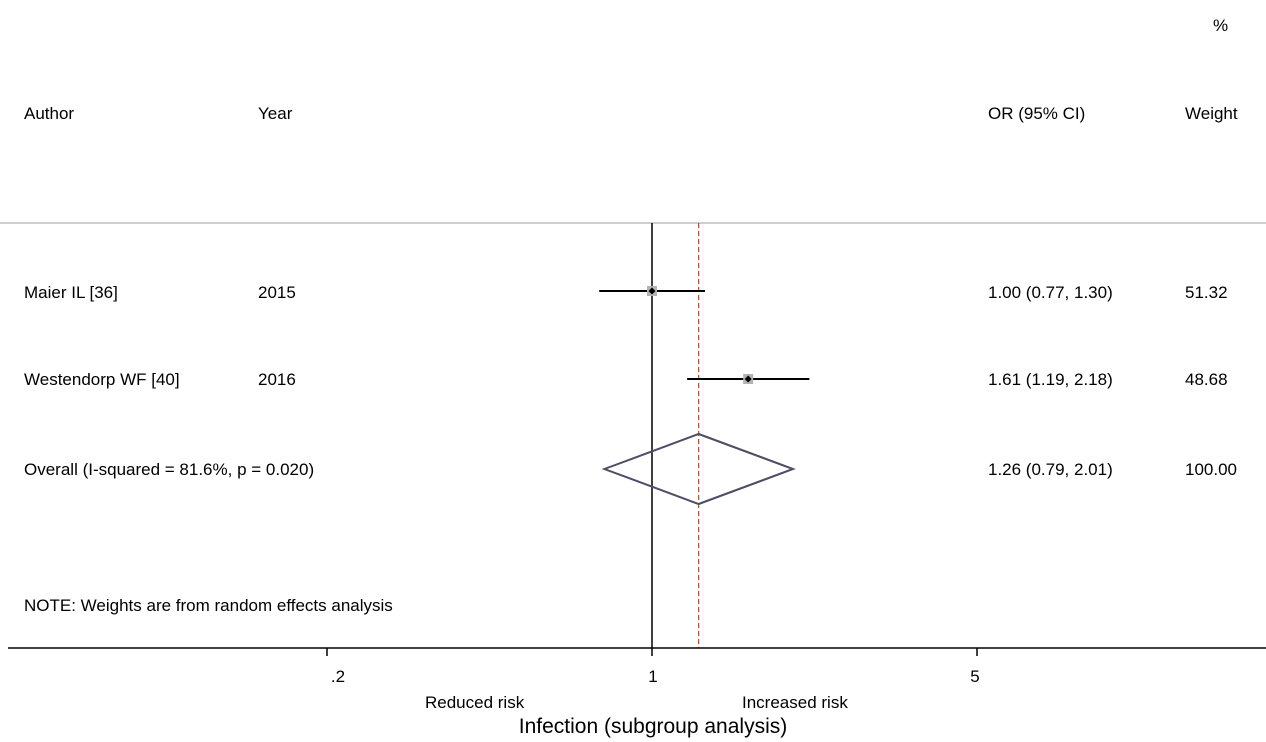 The width and height of the screenshot is (1266, 742). I want to click on author-header: Author, so click(49, 113).